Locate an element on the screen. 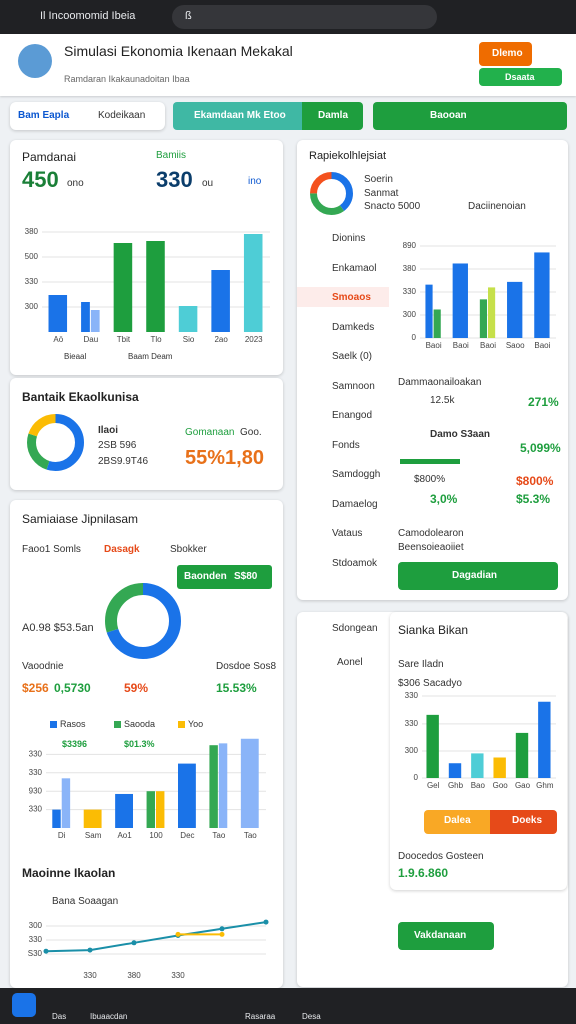  text: Damla is located at coordinates (333, 115).